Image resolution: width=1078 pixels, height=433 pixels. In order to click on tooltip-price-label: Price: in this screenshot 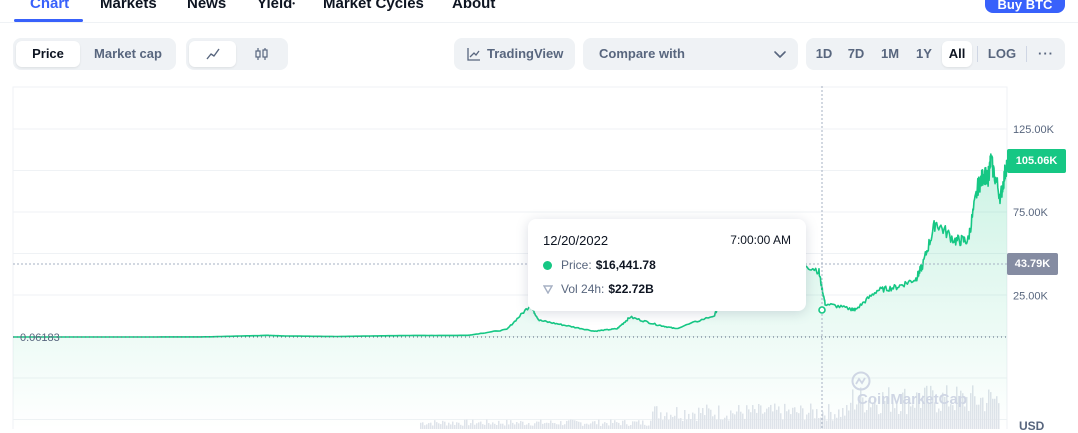, I will do `click(576, 265)`.